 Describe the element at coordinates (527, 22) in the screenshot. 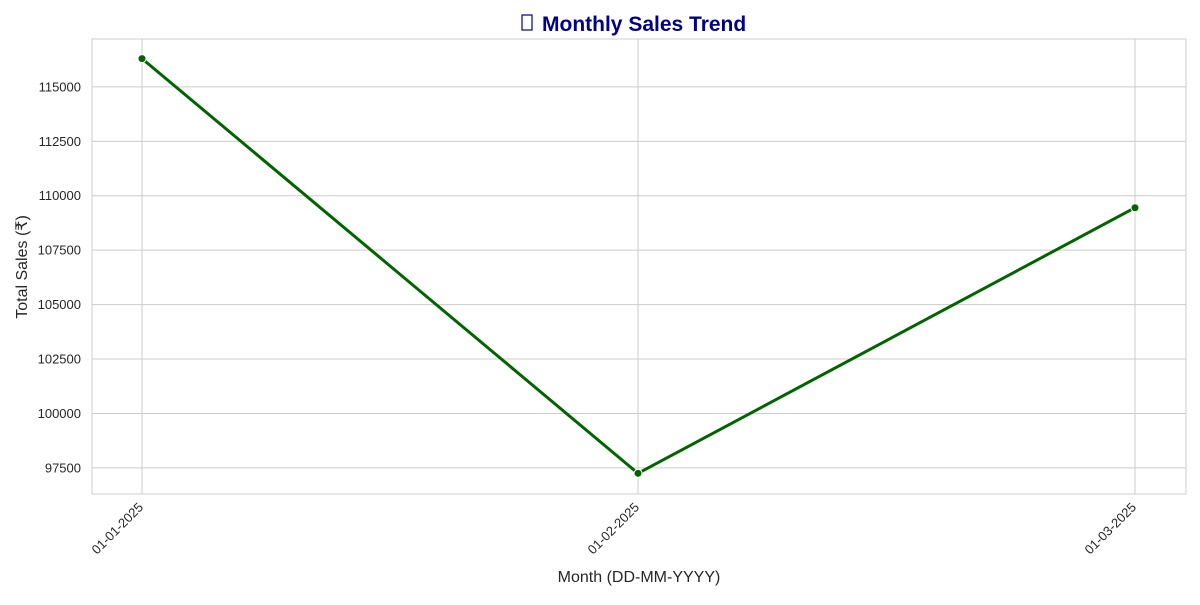

I see `chart-icon` at that location.